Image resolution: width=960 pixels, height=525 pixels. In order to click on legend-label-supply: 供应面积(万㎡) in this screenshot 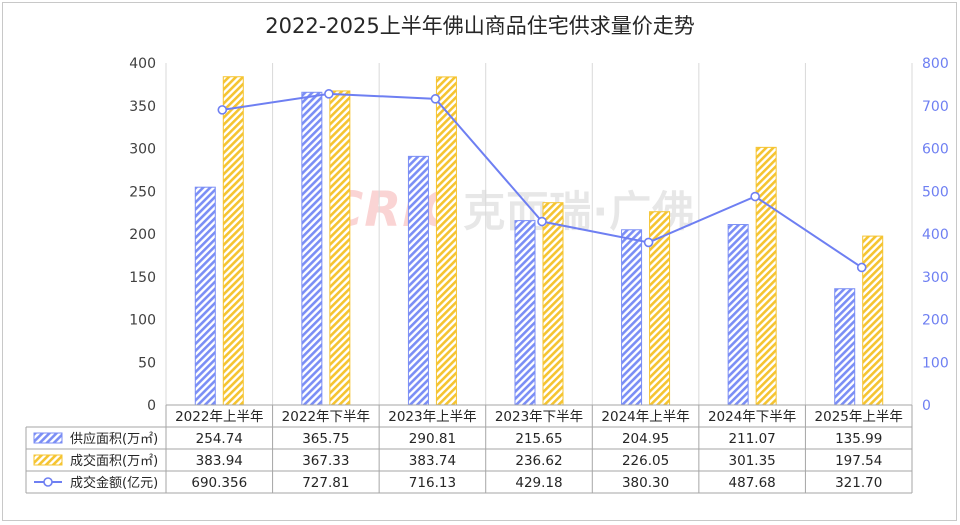, I will do `click(114, 439)`.